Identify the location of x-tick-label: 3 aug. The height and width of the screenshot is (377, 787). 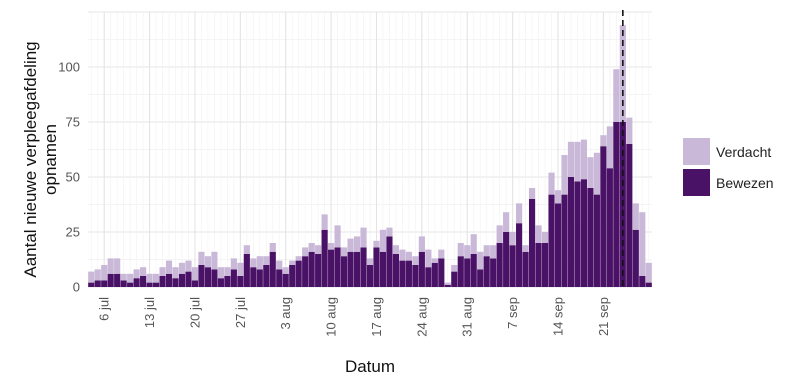
(285, 313).